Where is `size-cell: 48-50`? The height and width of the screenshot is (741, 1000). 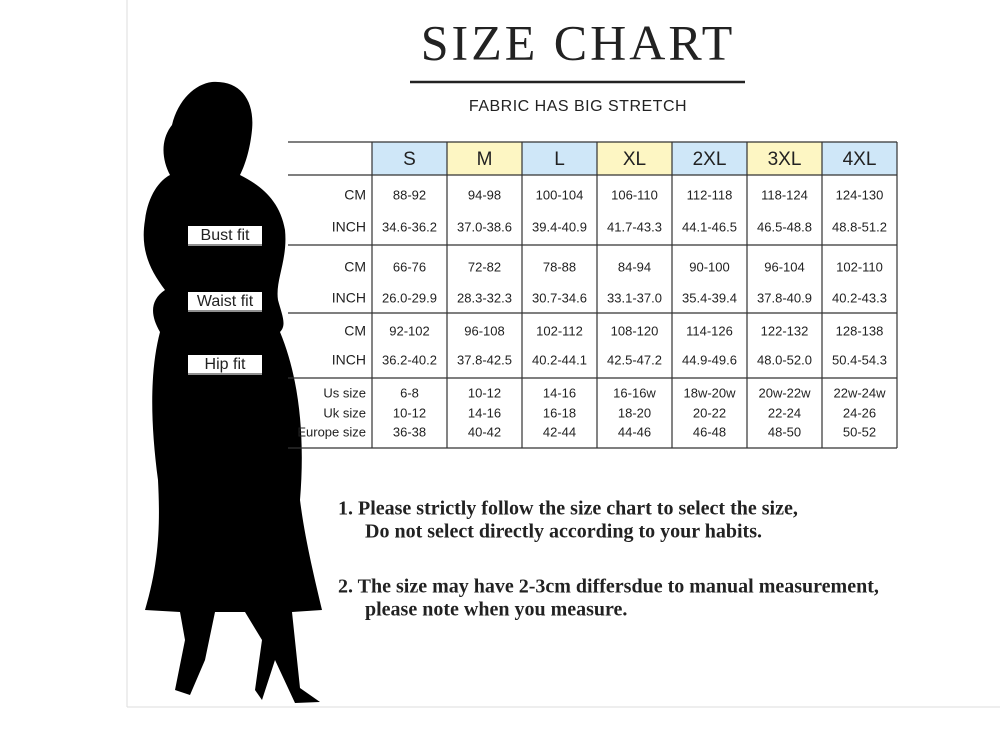 size-cell: 48-50 is located at coordinates (784, 431).